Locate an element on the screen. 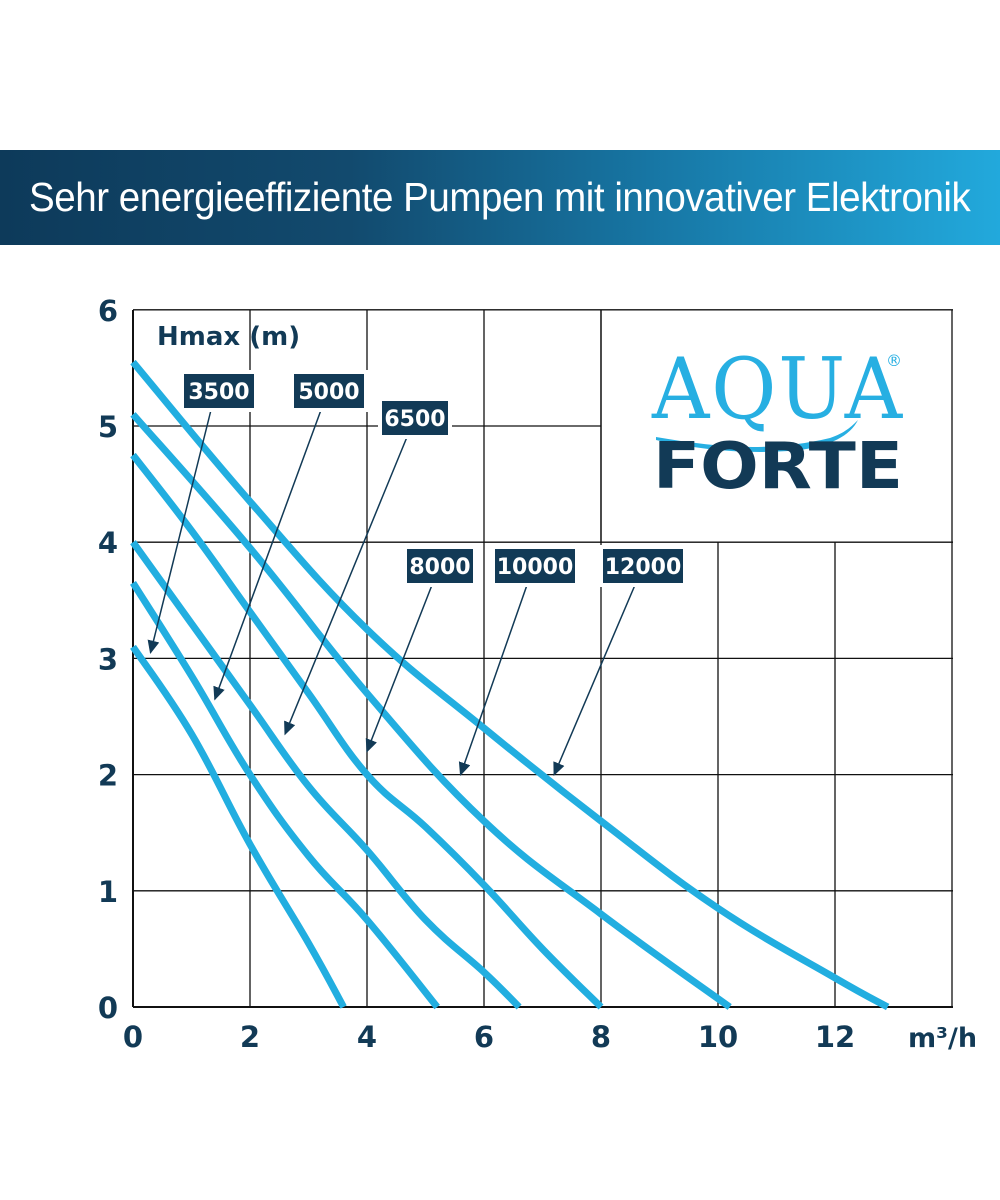 This screenshot has width=1000, height=1200. series-label-12000: 12000 is located at coordinates (643, 567).